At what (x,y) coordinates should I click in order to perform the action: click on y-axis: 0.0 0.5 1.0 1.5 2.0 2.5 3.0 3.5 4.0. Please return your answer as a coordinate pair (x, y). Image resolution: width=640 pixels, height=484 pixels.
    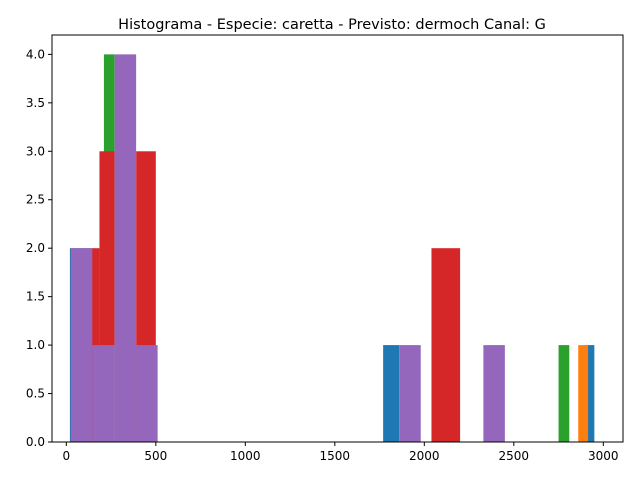
    Looking at the image, I should click on (39, 248).